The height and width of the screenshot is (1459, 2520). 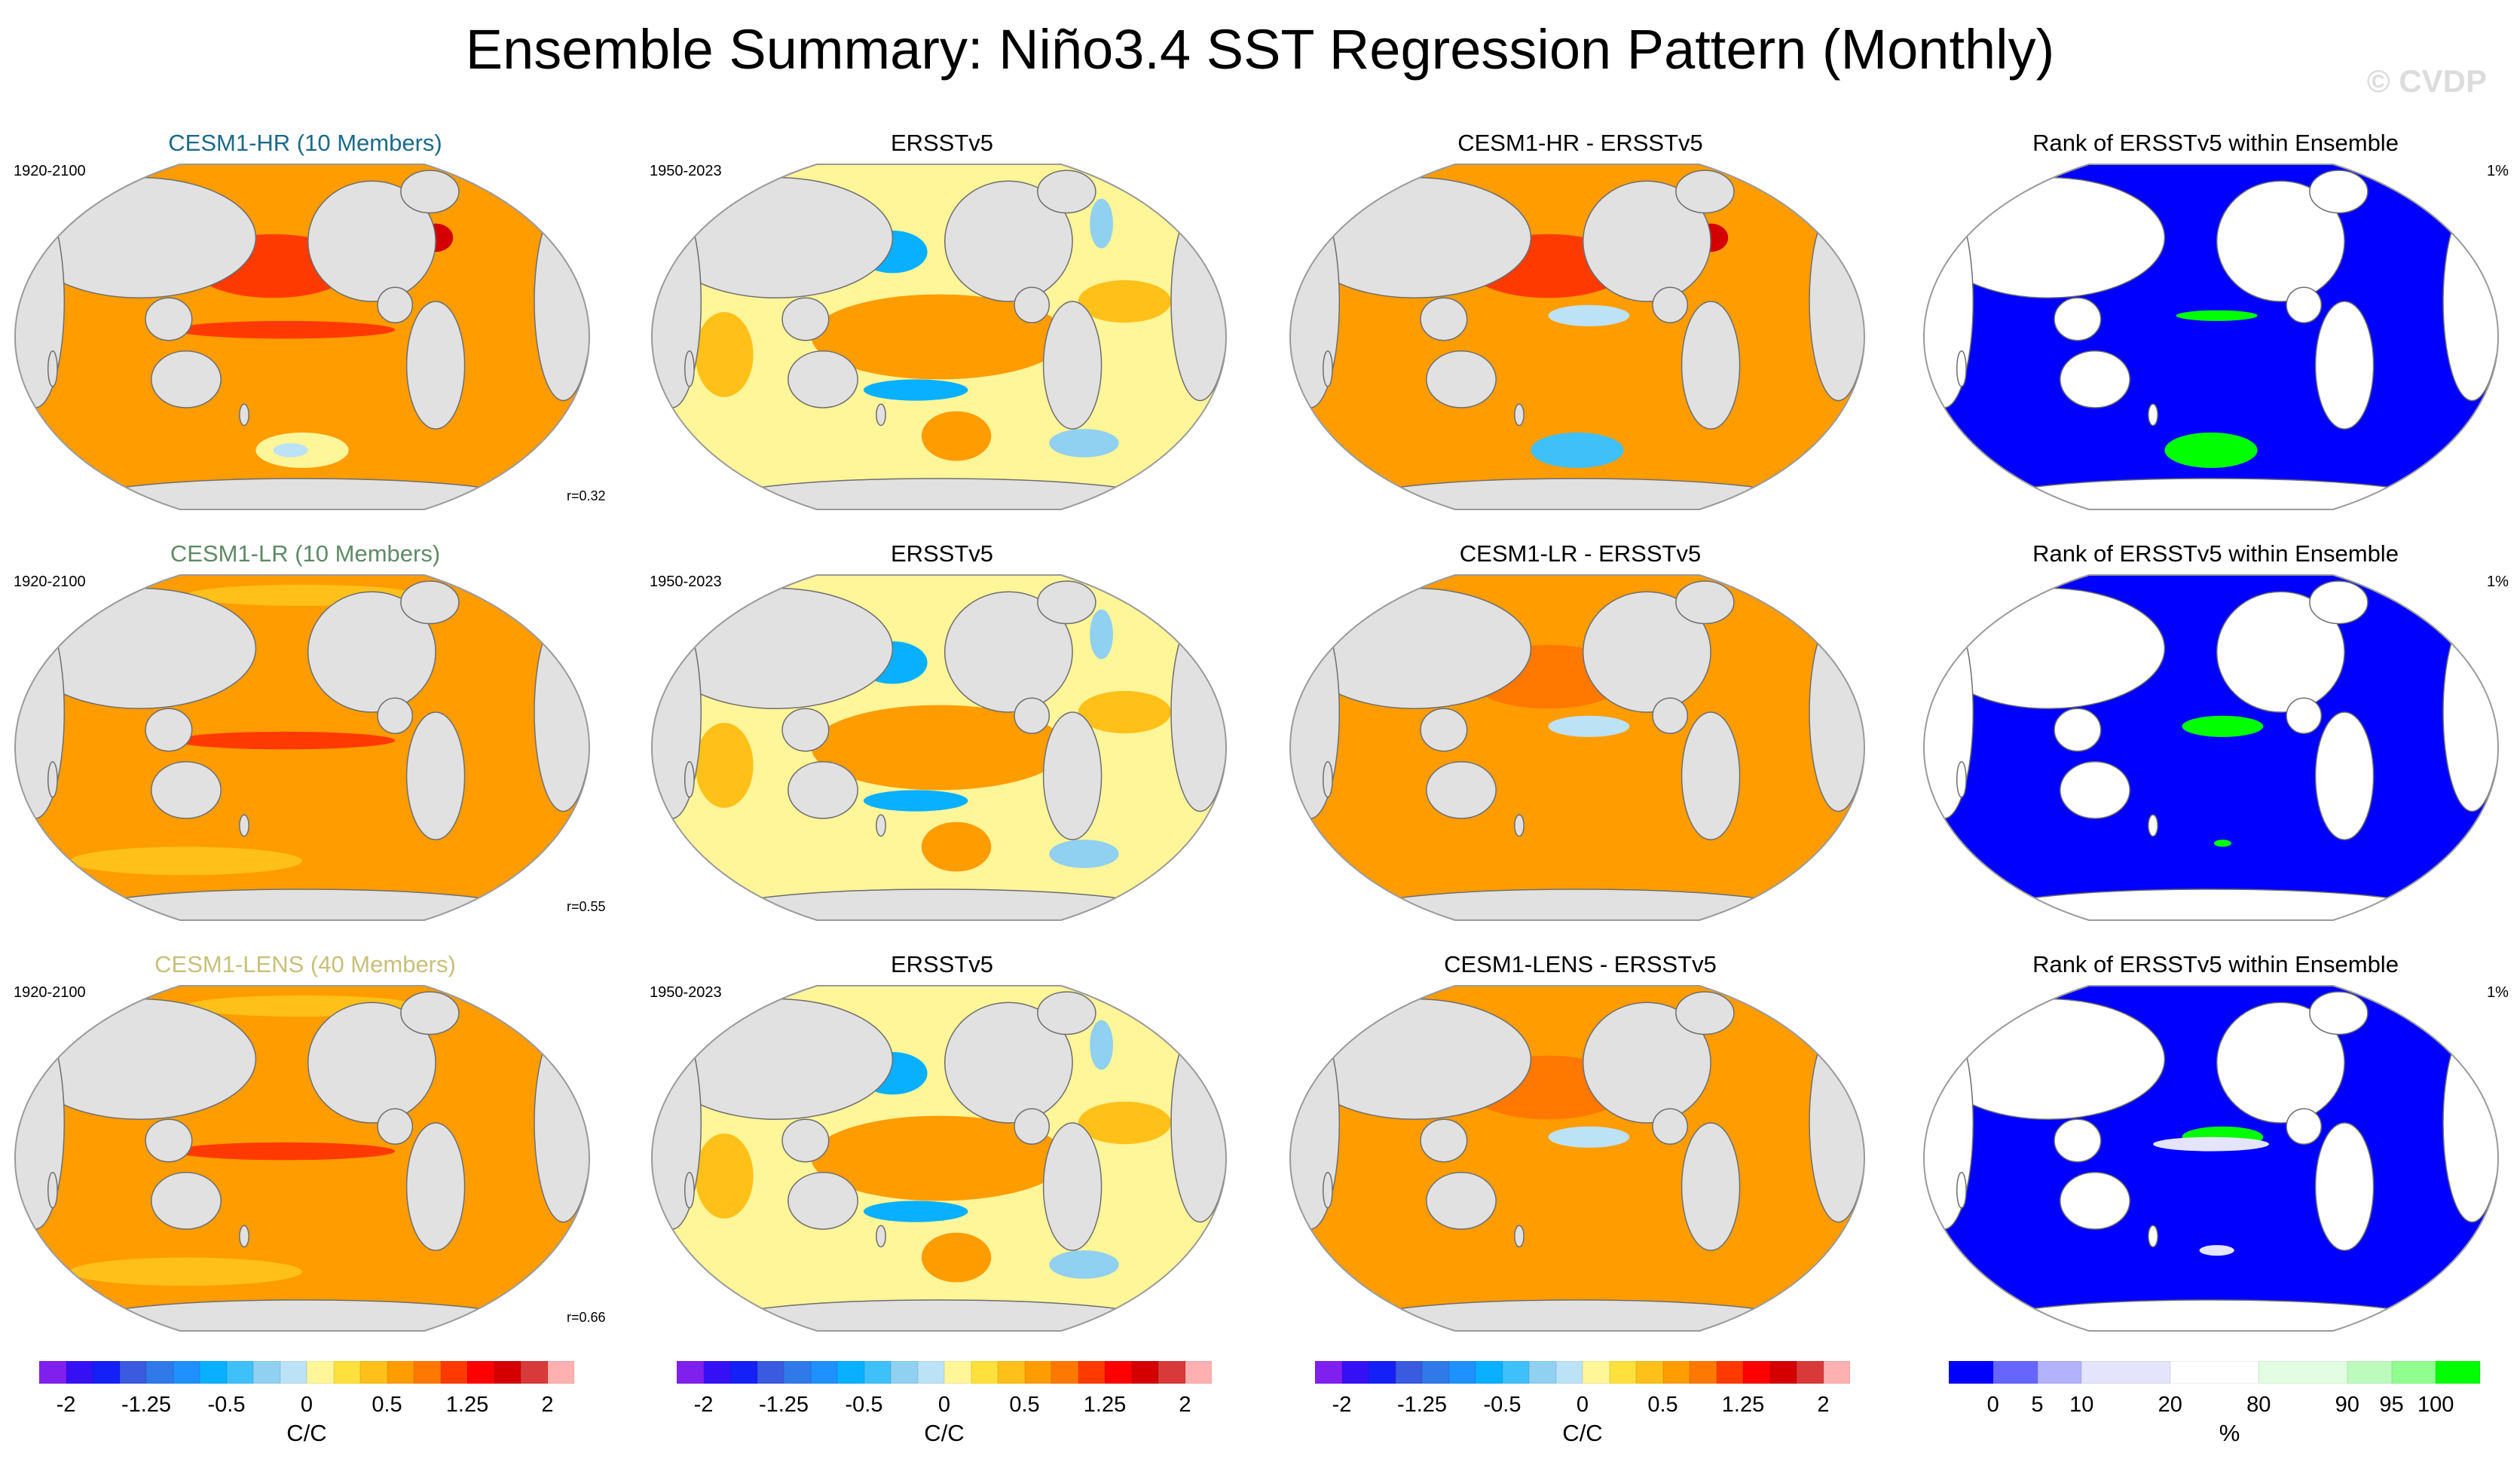 I want to click on pattern-correlation-label: r=0.32, so click(x=586, y=495).